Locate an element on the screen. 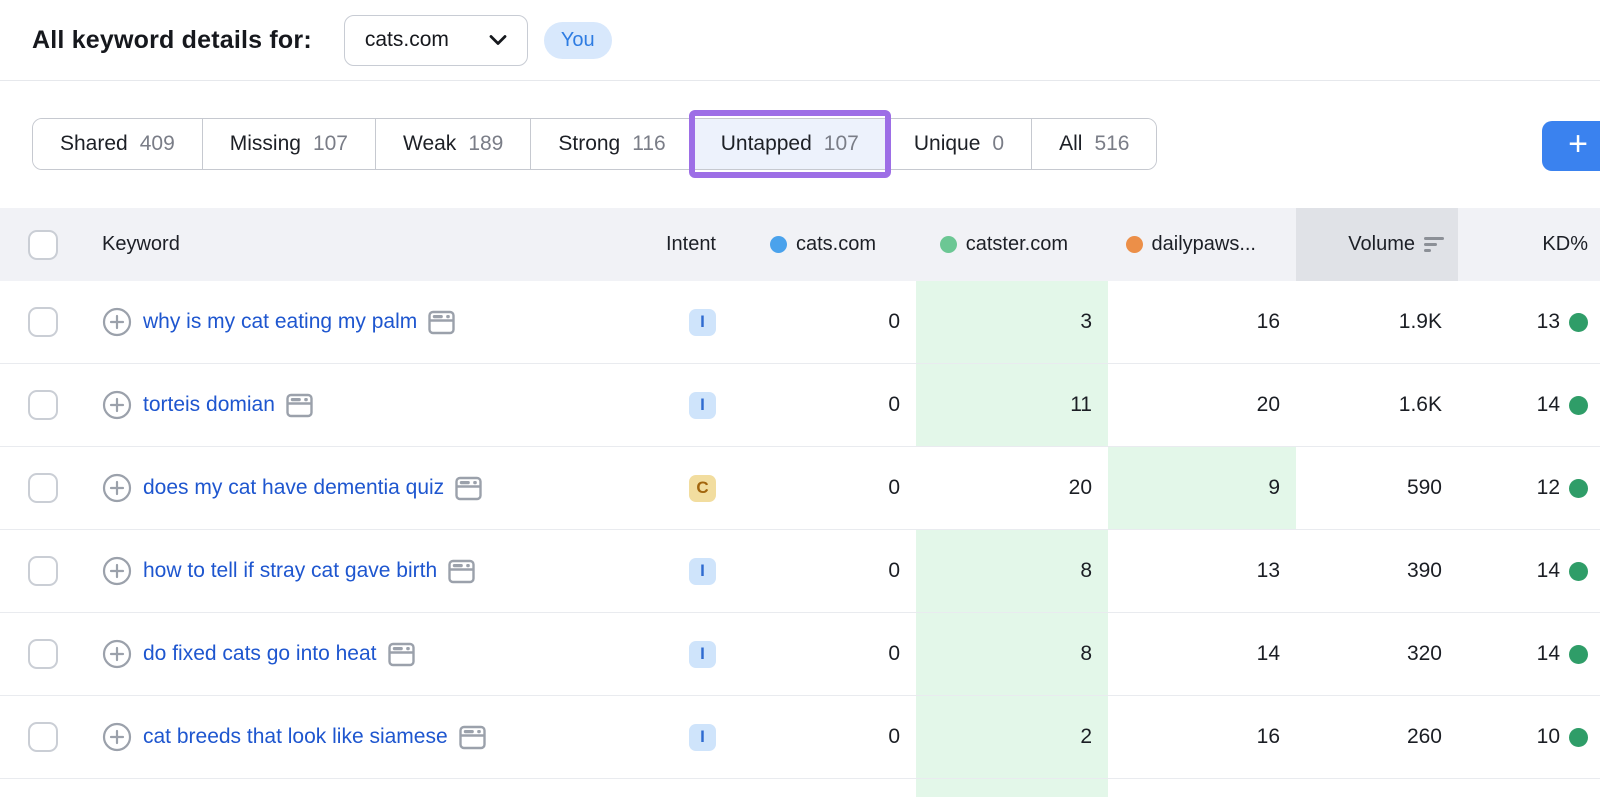 Image resolution: width=1600 pixels, height=797 pixels. table-row: torteis domian I 0 11 20 1.6K 14 is located at coordinates (800, 405).